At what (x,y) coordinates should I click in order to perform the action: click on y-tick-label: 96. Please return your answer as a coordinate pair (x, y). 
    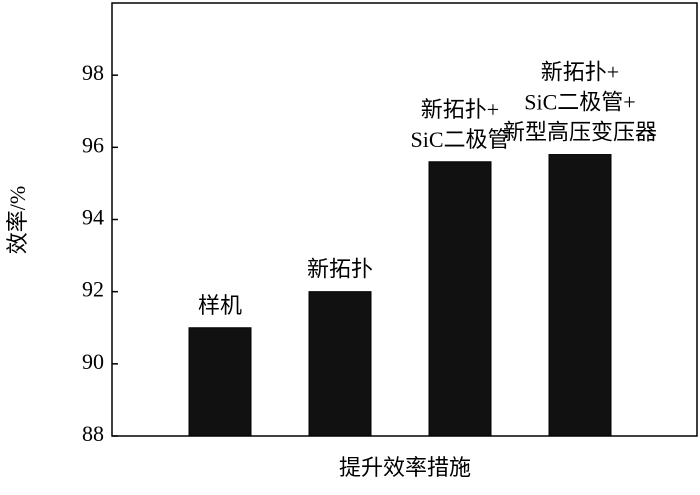
    Looking at the image, I should click on (93, 144).